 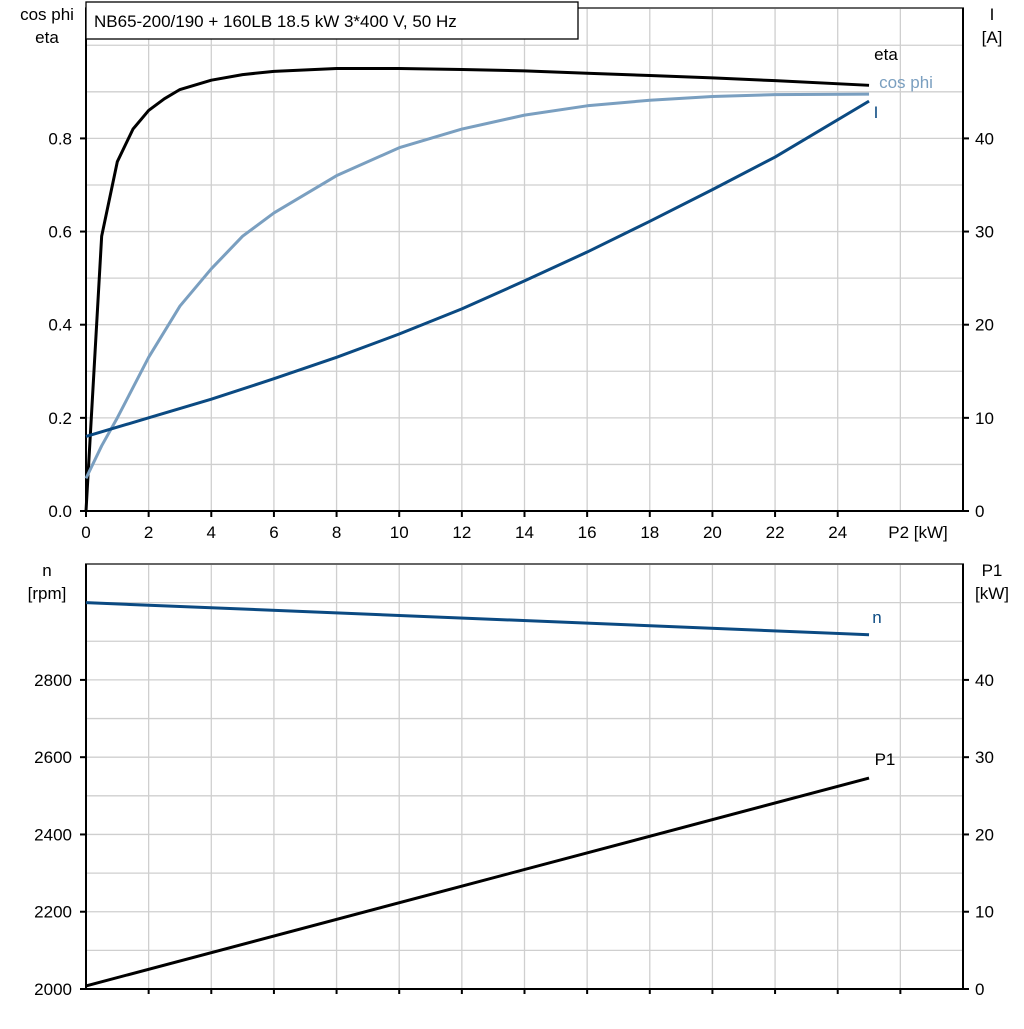 I want to click on y-tick-label-left: 2200, so click(x=53, y=912).